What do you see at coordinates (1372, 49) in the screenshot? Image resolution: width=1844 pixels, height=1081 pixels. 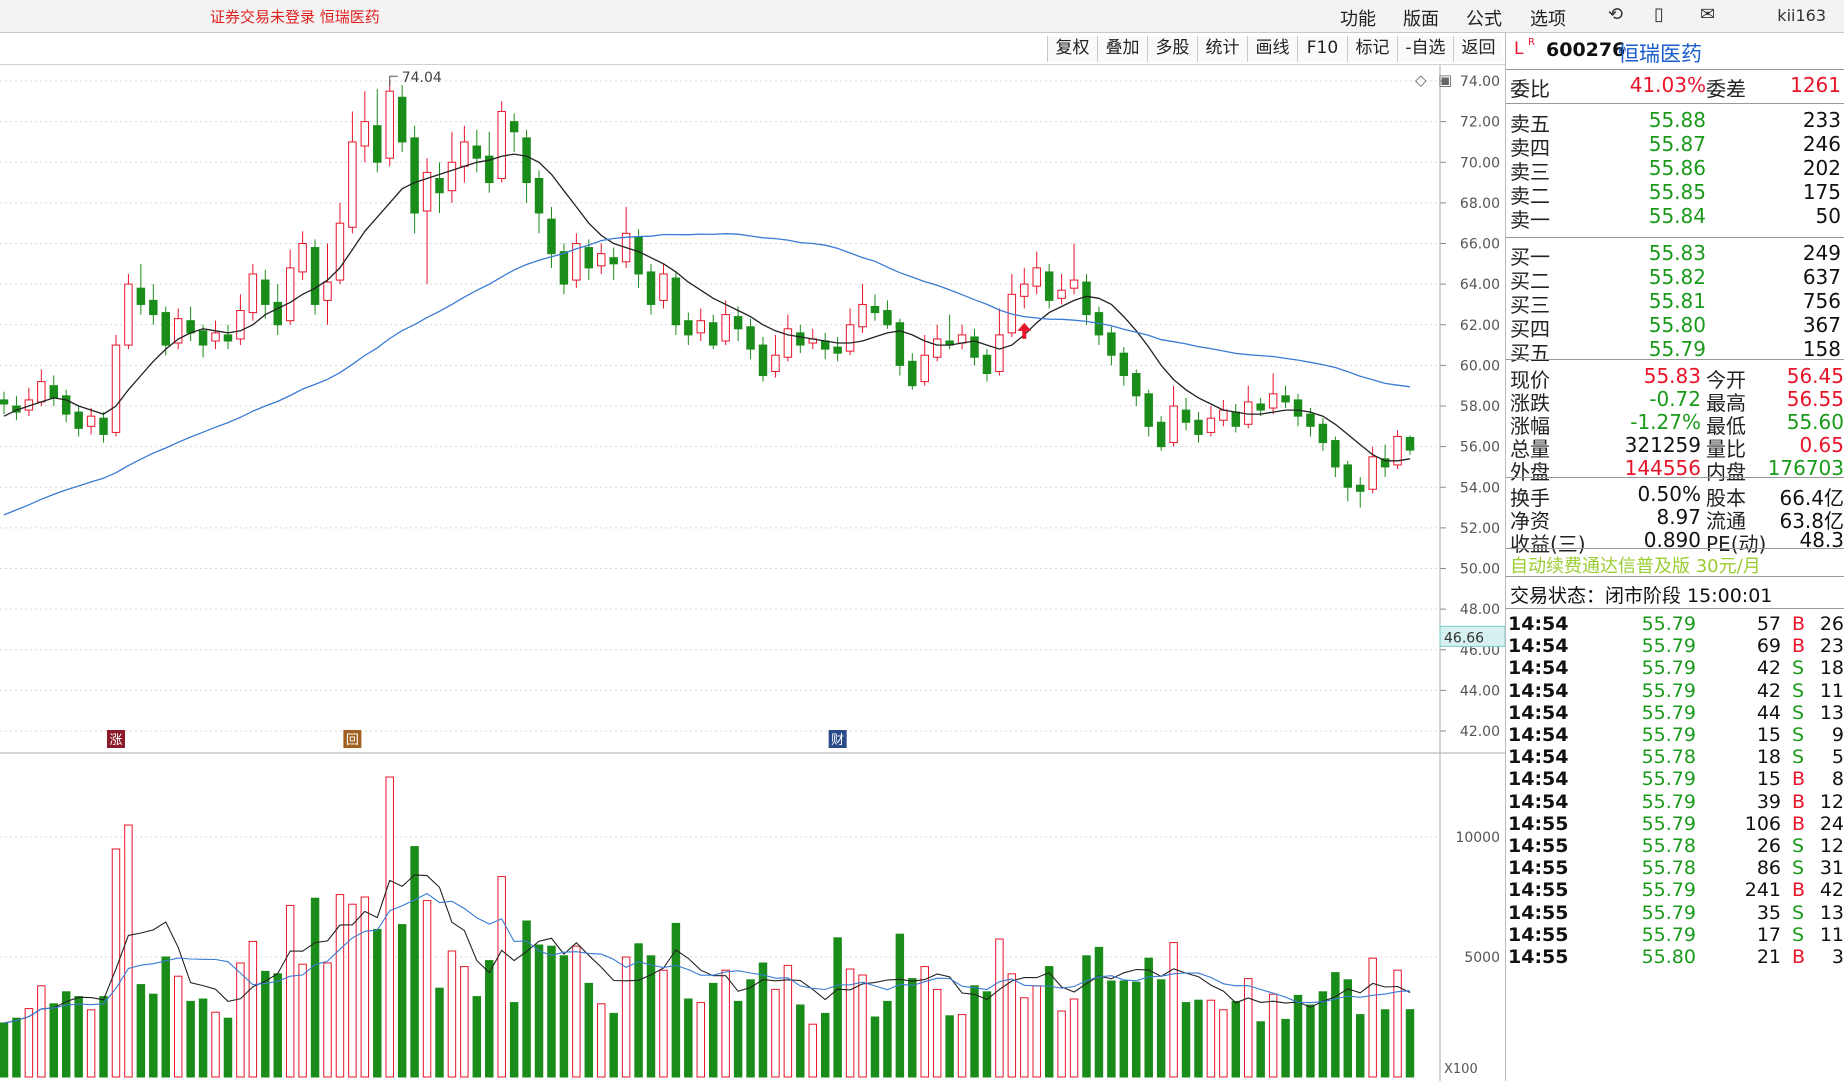 I see `mark-button: 标记` at bounding box center [1372, 49].